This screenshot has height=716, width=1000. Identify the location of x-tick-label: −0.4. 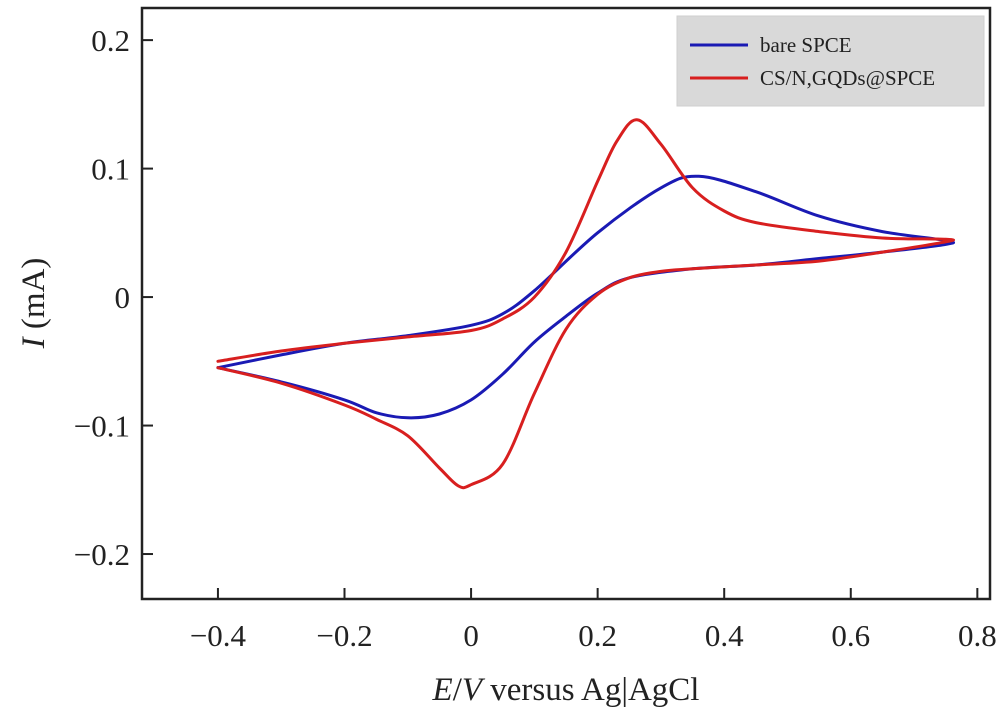
(218, 635).